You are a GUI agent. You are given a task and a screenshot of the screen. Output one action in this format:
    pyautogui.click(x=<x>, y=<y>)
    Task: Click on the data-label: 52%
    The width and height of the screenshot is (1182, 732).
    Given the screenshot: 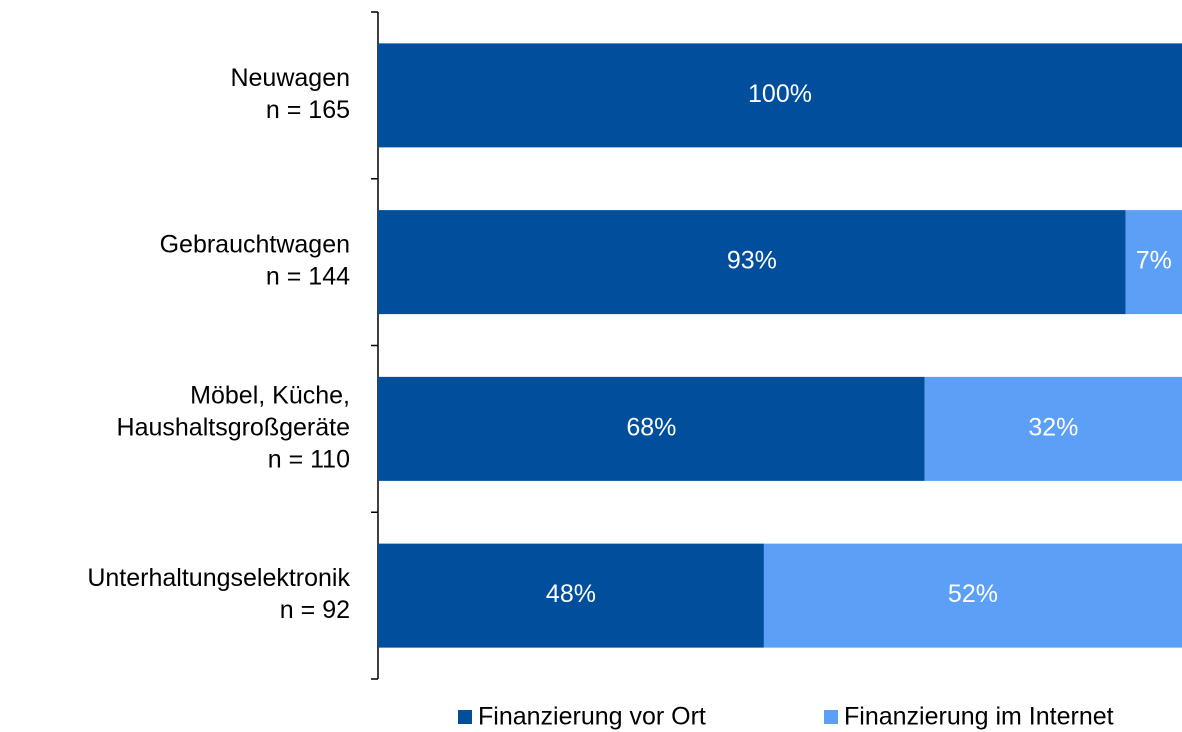 What is the action you would take?
    pyautogui.click(x=973, y=594)
    